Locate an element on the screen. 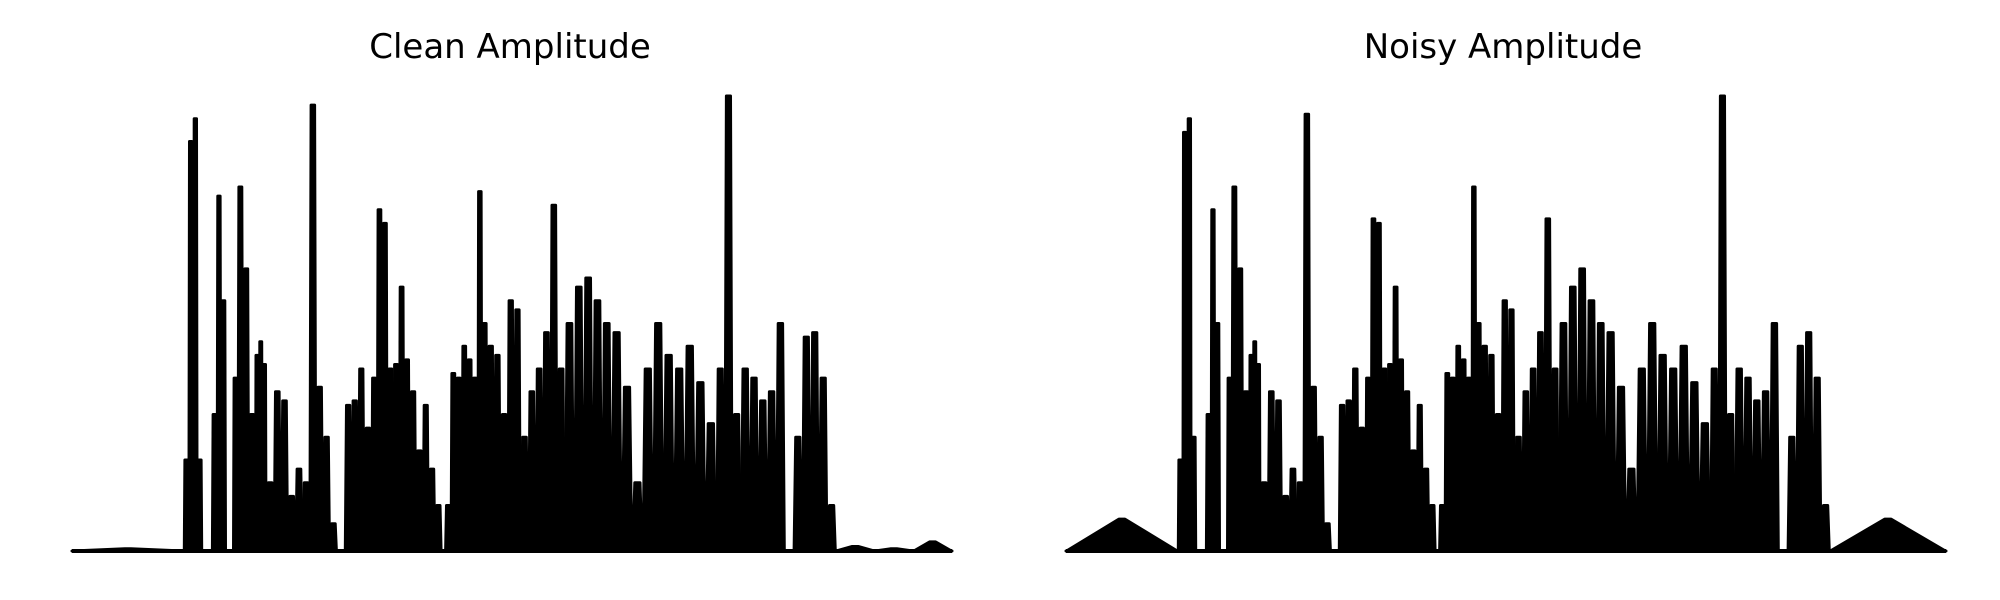  chart-title-clean: Clean Amplitude is located at coordinates (510, 47).